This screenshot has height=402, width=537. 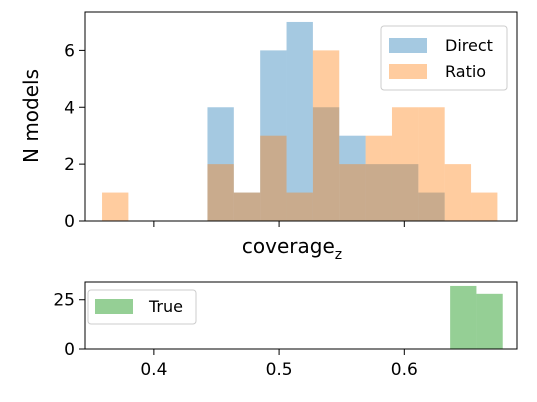 I want to click on top-y-axis-label: N models, so click(x=31, y=116).